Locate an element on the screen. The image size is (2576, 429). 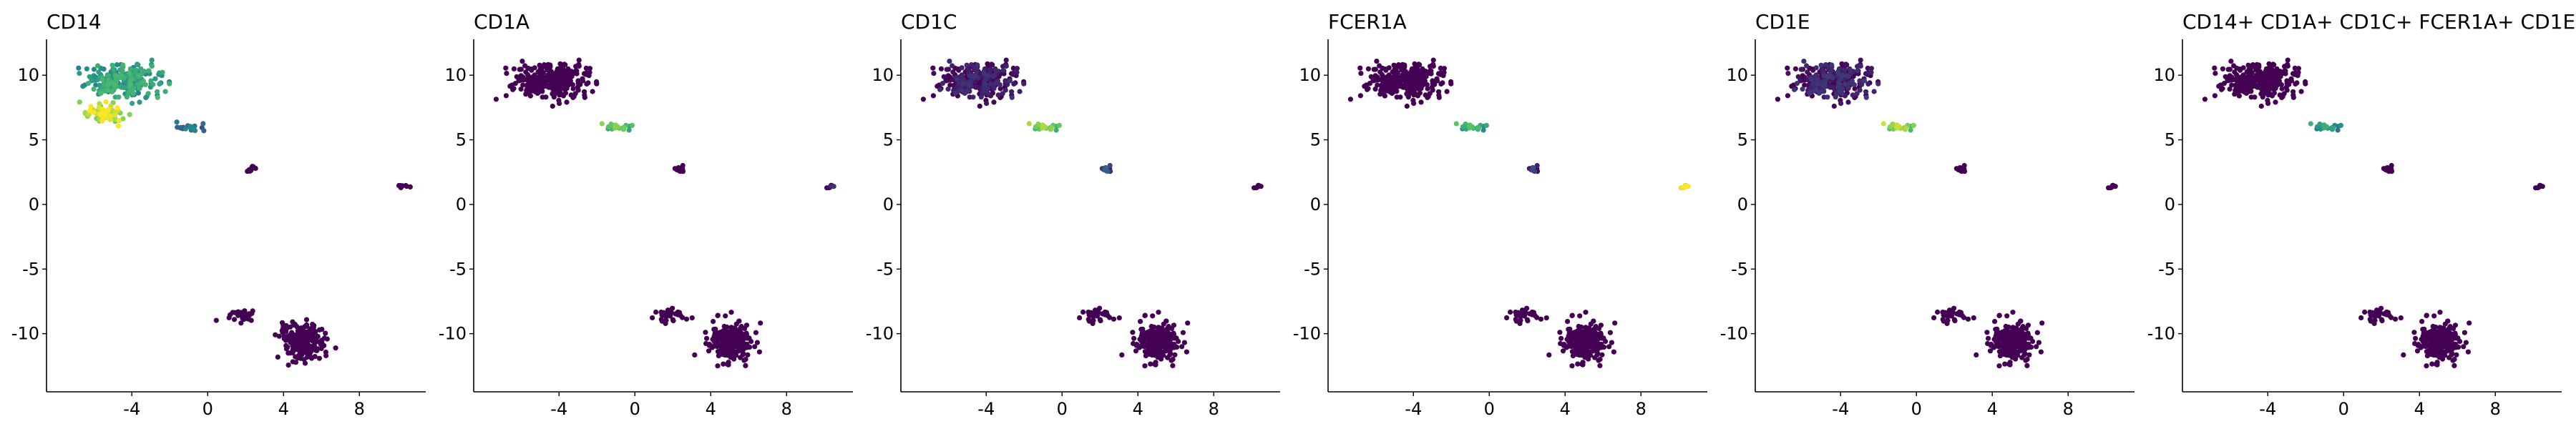
x-tick-label: 8 is located at coordinates (786, 409).